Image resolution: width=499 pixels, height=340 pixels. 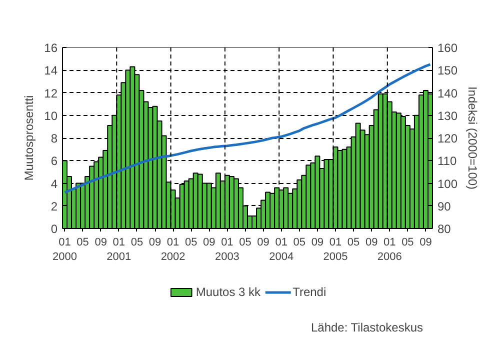 I want to click on x-tick-label: 01 2002, so click(x=173, y=249).